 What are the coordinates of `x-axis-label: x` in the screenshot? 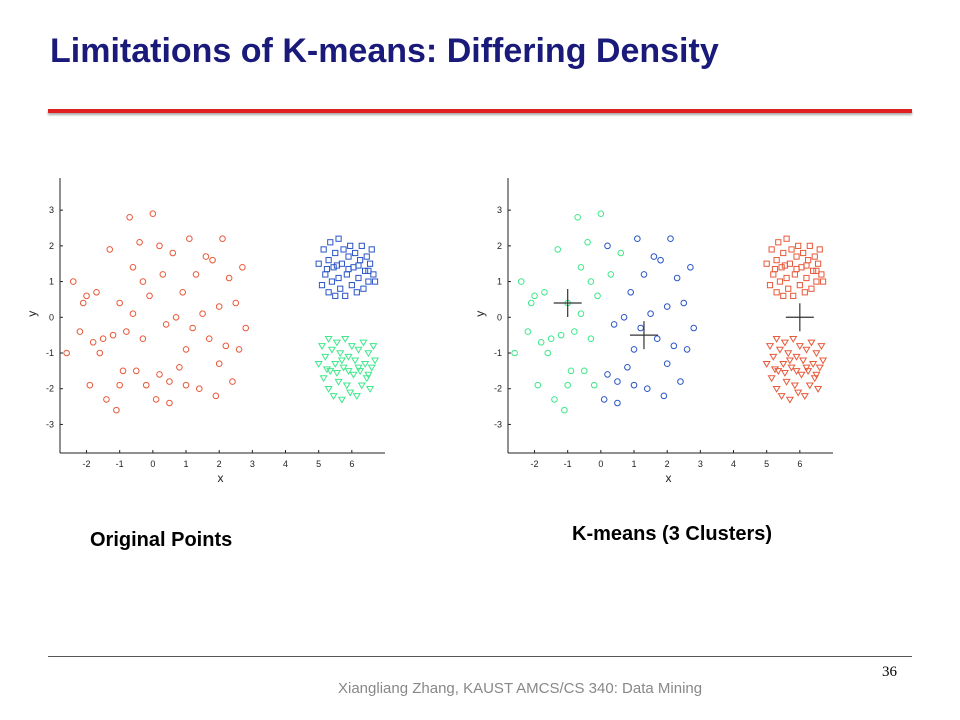 It's located at (669, 478).